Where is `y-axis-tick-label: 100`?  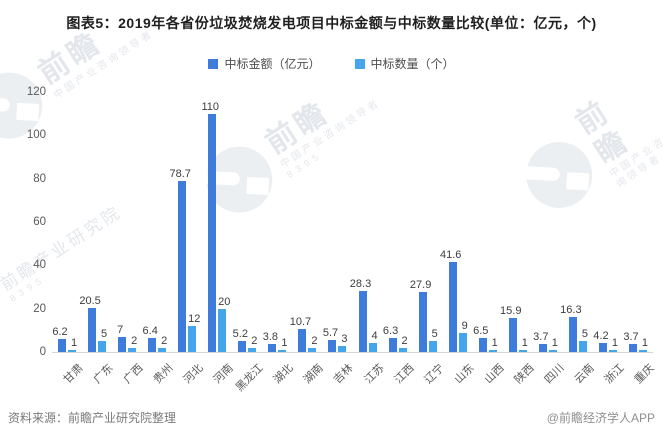
y-axis-tick-label: 100 is located at coordinates (36, 135).